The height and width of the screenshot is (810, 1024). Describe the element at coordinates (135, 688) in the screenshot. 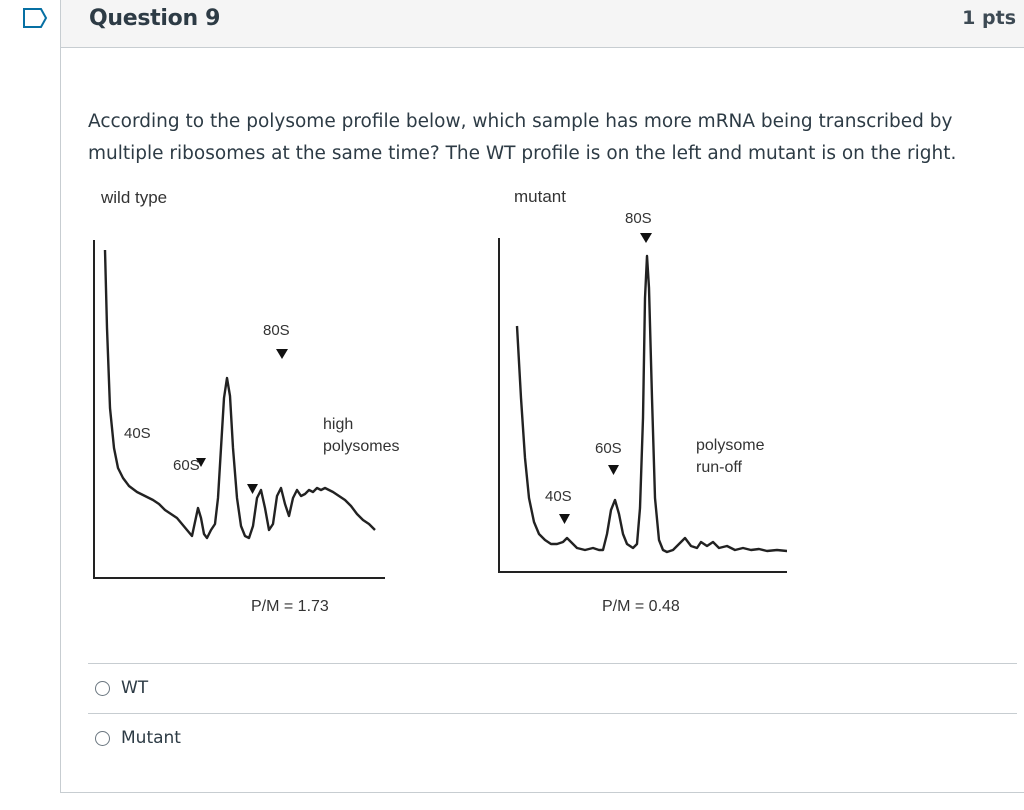

I see `answer-label-wt: WT` at that location.